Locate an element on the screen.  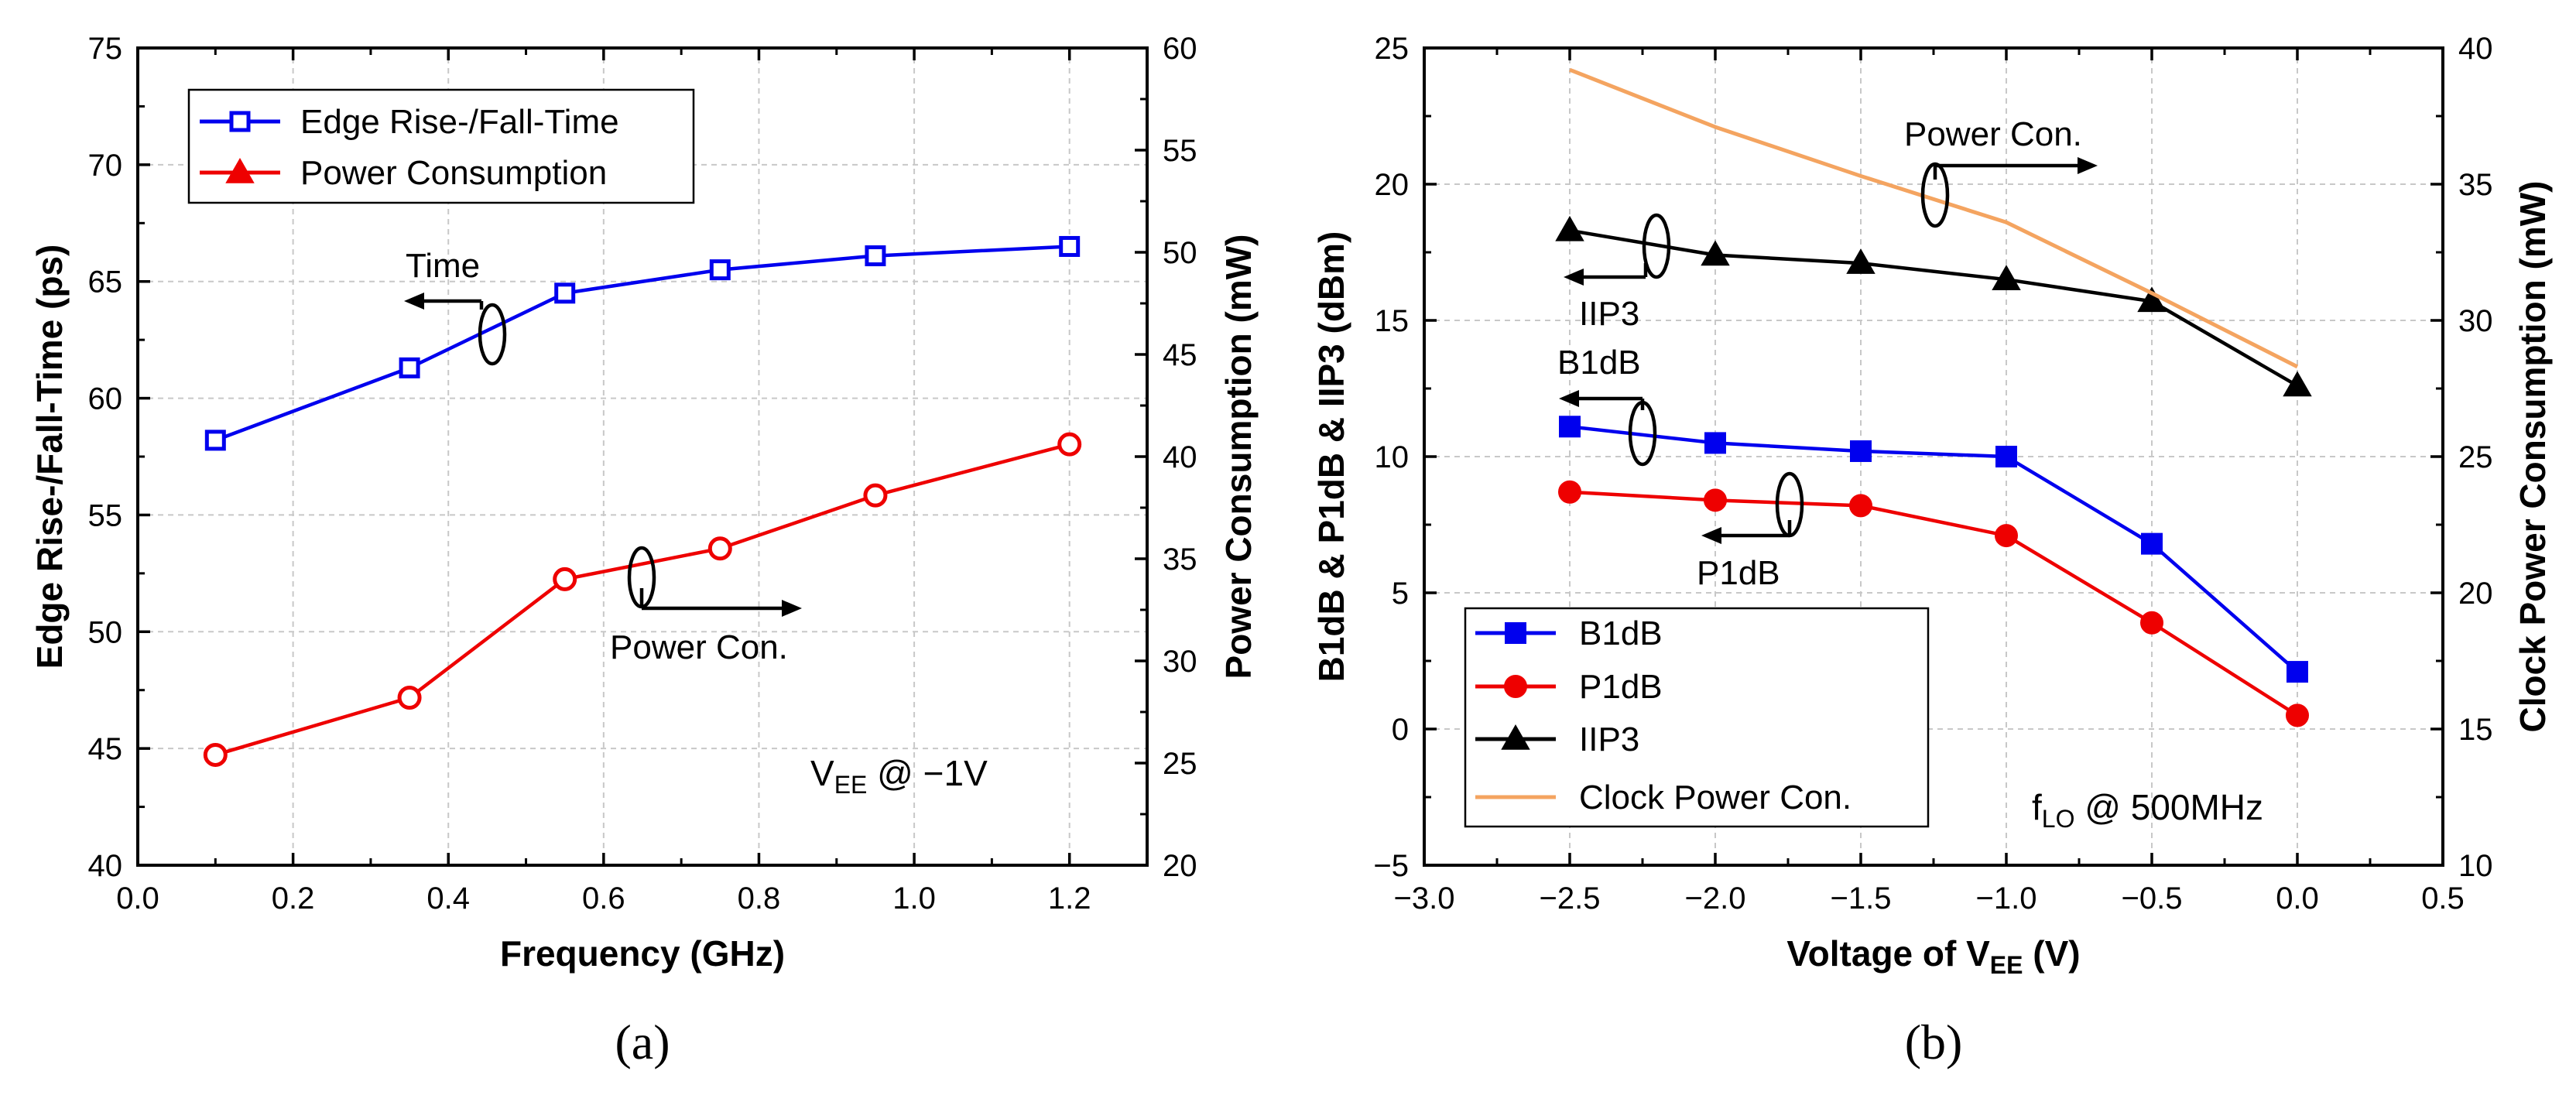
y-right-tick-label: 60 is located at coordinates (1180, 49).